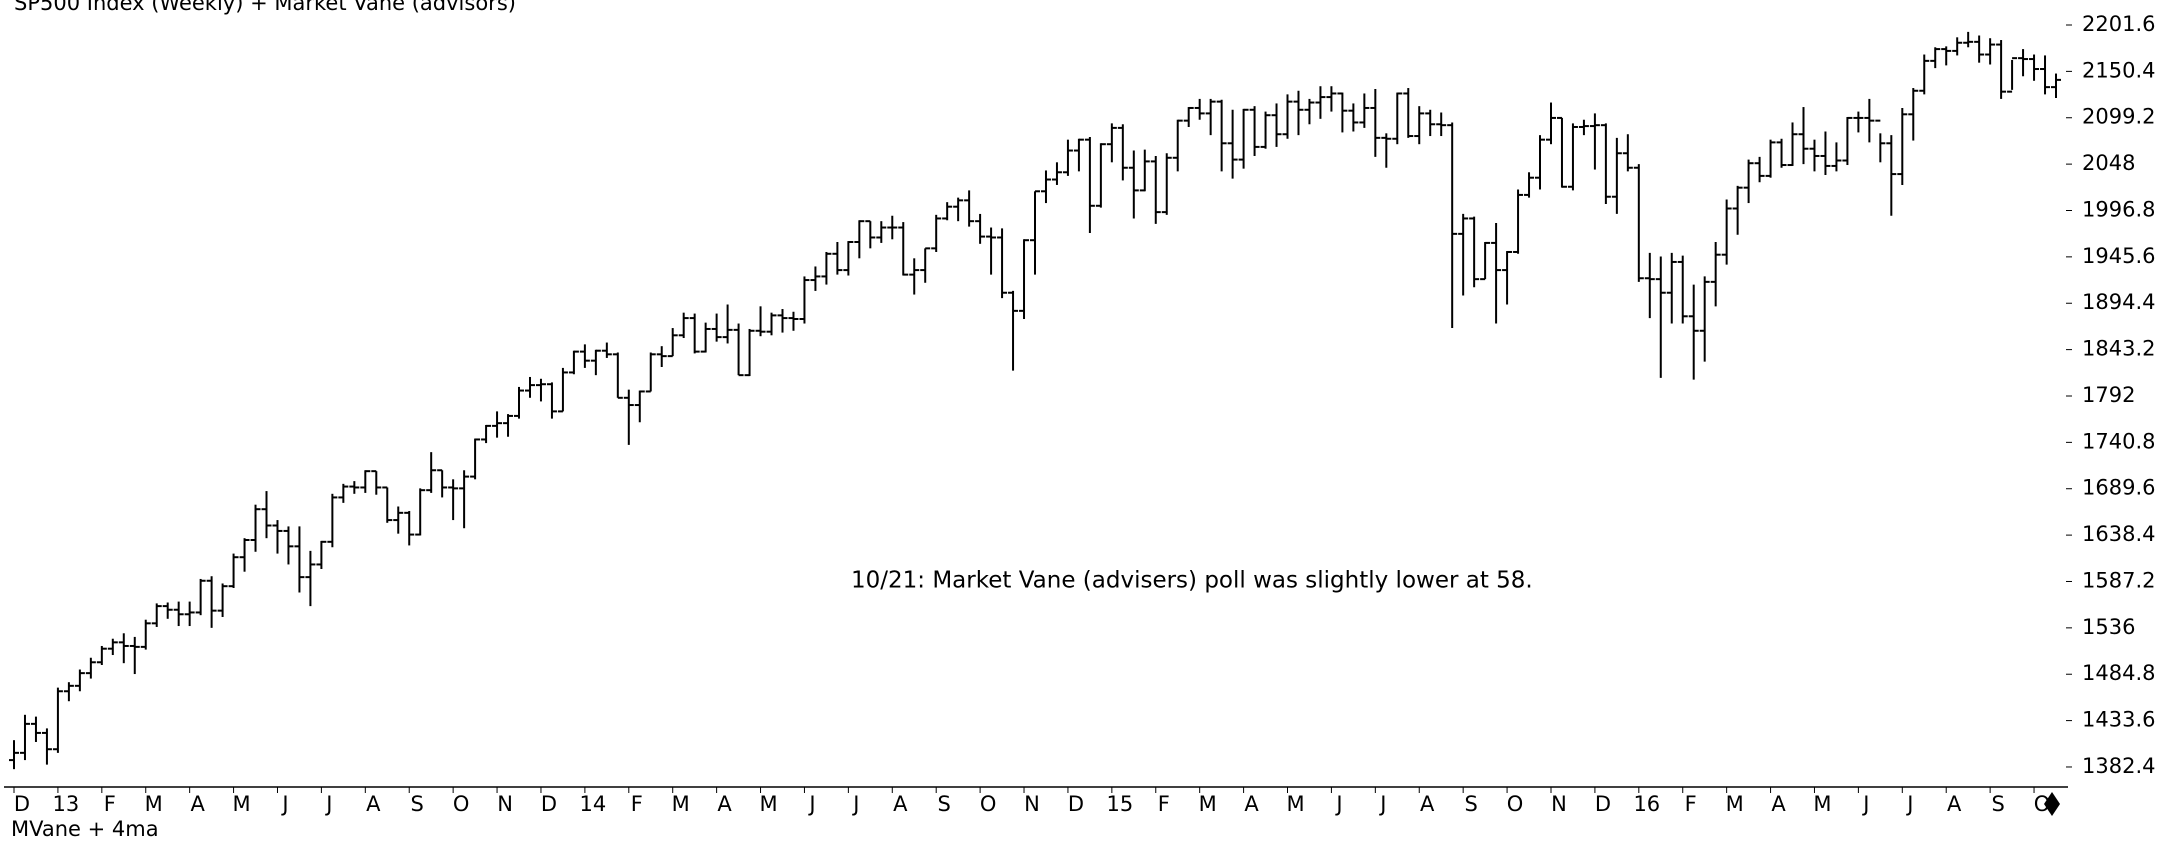  Describe the element at coordinates (2118, 673) in the screenshot. I see `y-tick-label: 1484.8` at that location.